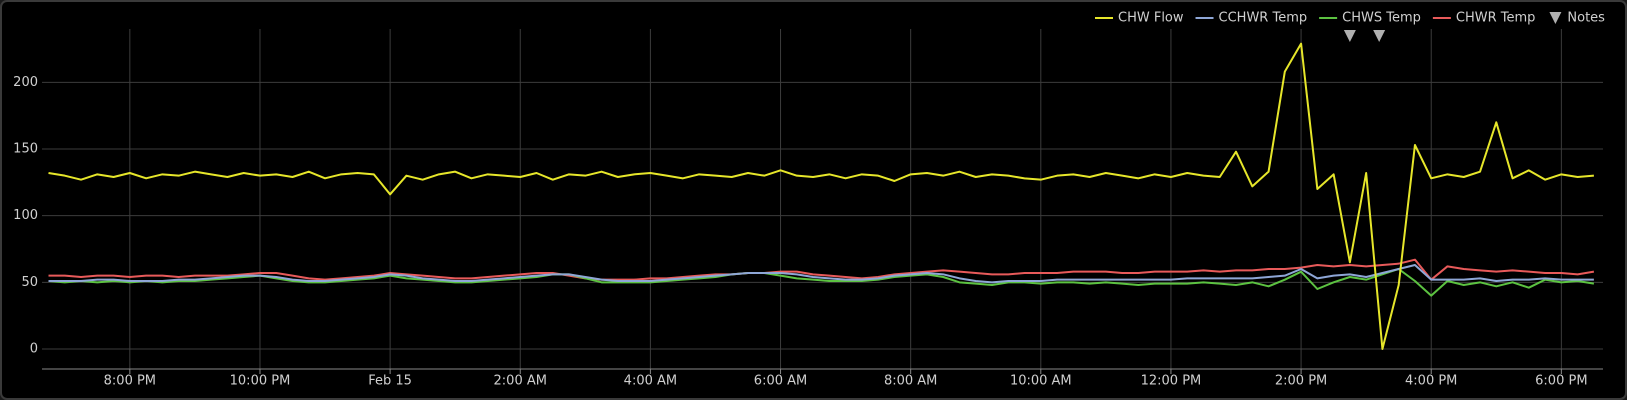 Image resolution: width=1627 pixels, height=400 pixels. I want to click on y-tick-label: 200, so click(25, 82).